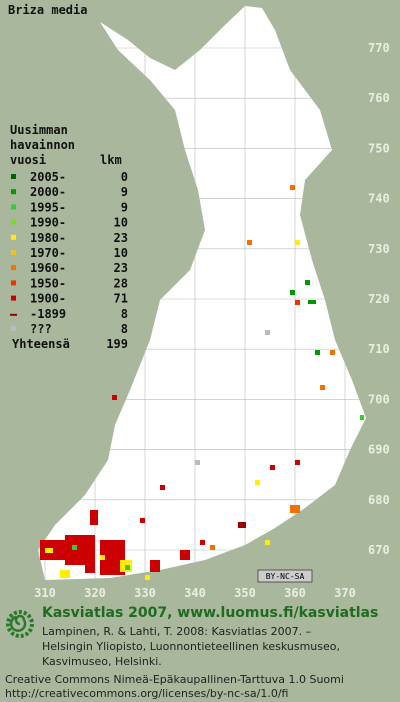 The width and height of the screenshot is (400, 702). Describe the element at coordinates (48, 192) in the screenshot. I see `legend-label: 2000-` at that location.